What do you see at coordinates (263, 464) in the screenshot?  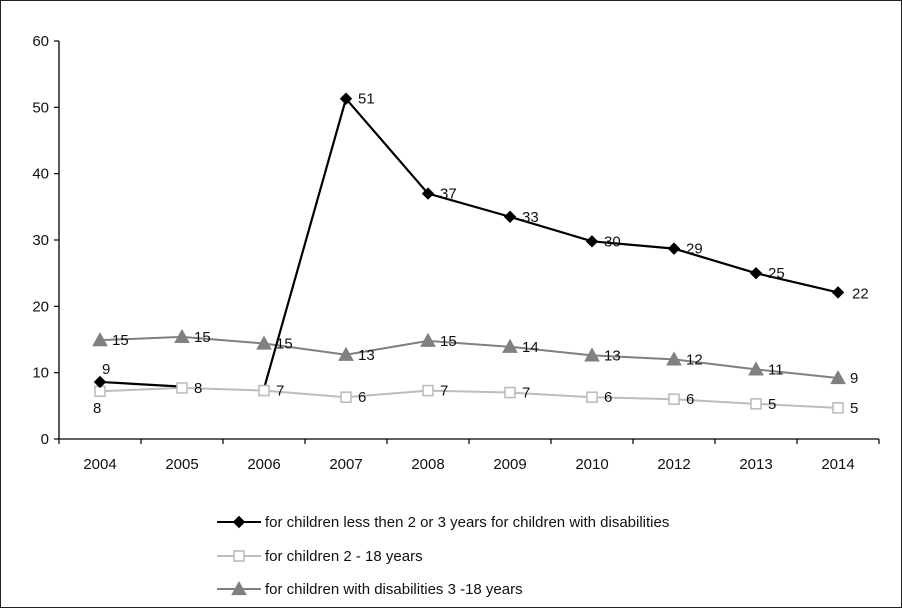 I see `x-tick-label: 2006` at bounding box center [263, 464].